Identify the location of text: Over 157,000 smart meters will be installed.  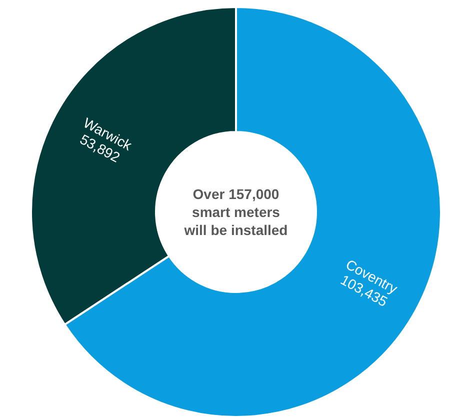
(235, 212).